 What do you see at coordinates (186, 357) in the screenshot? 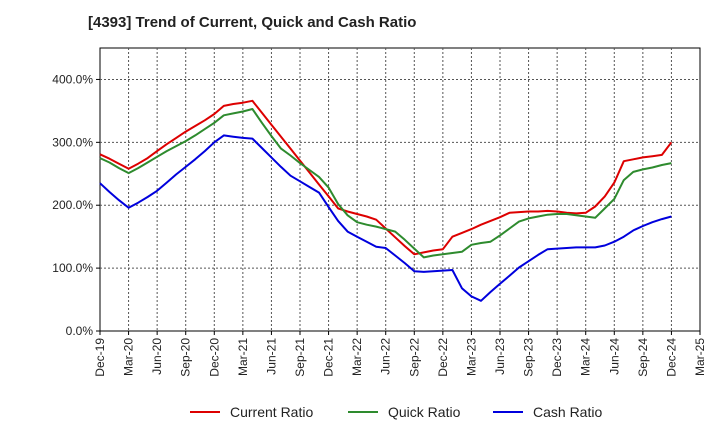
I see `x-tick-label: Sep-20` at bounding box center [186, 357].